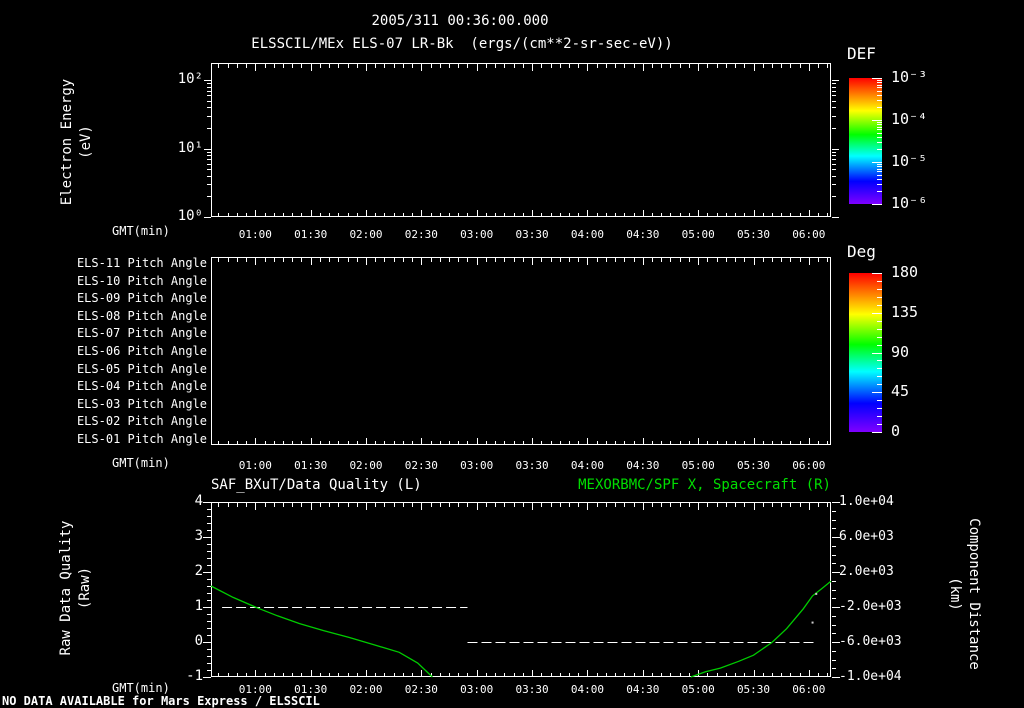 Image resolution: width=1024 pixels, height=708 pixels. Describe the element at coordinates (190, 216) in the screenshot. I see `y-tick-label: 10⁰` at that location.